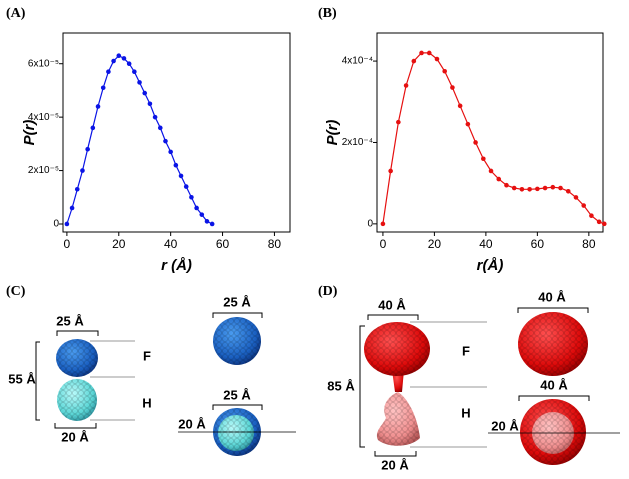 The width and height of the screenshot is (629, 479). What do you see at coordinates (22, 378) in the screenshot?
I see `annotation: 55 Å` at bounding box center [22, 378].